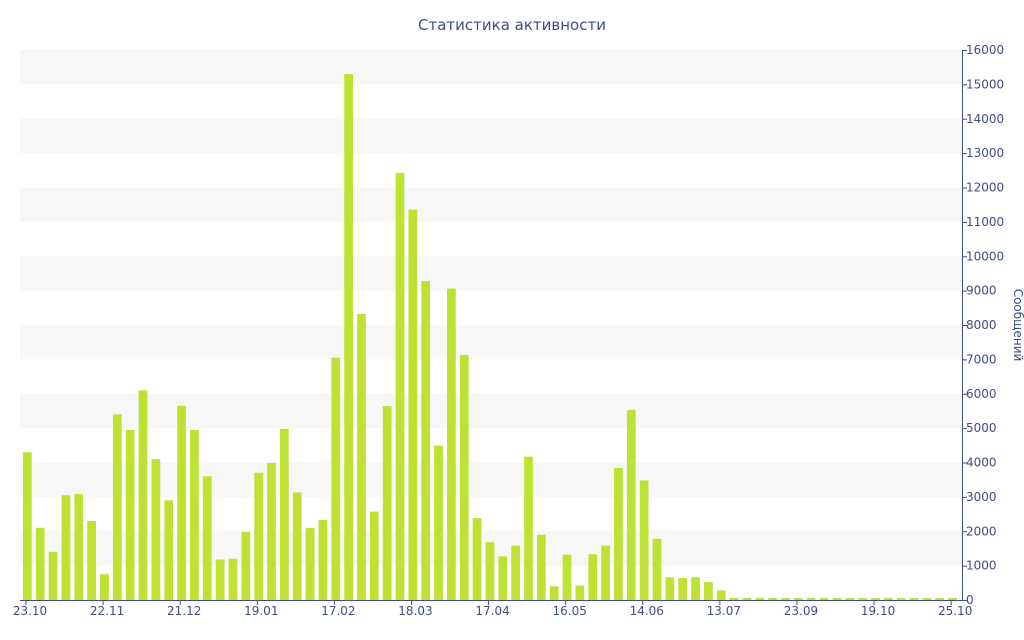 This screenshot has width=1024, height=640. What do you see at coordinates (569, 611) in the screenshot?
I see `x-tick-label: 16.05` at bounding box center [569, 611].